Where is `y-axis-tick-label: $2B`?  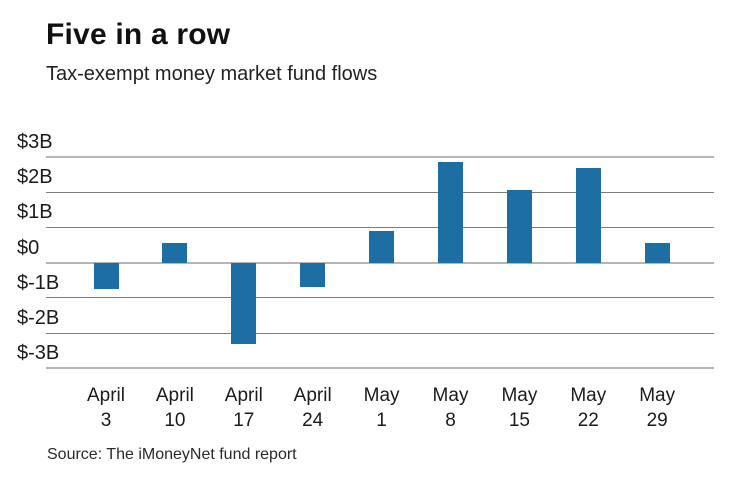
y-axis-tick-label: $2B is located at coordinates (35, 177).